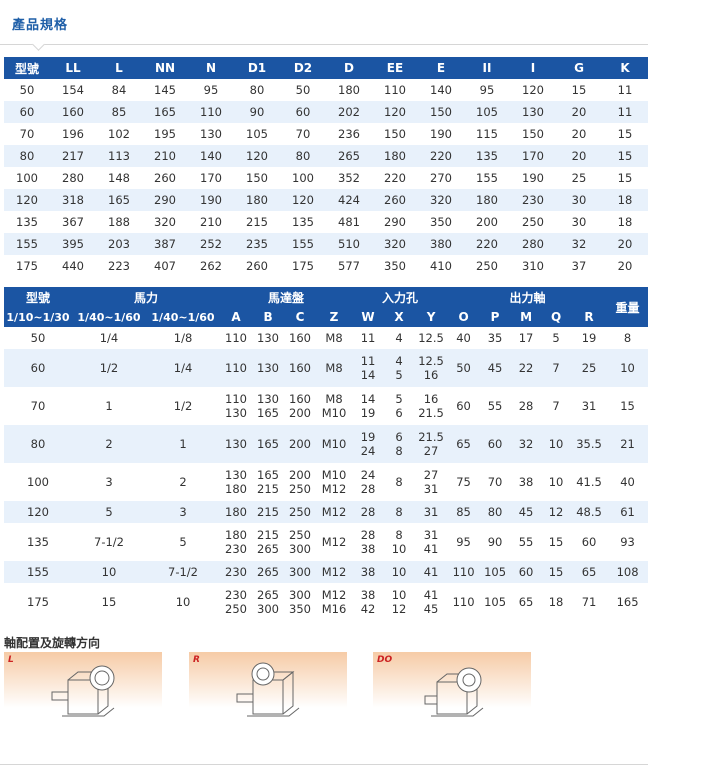  I want to click on cell-value: 215, so click(268, 535).